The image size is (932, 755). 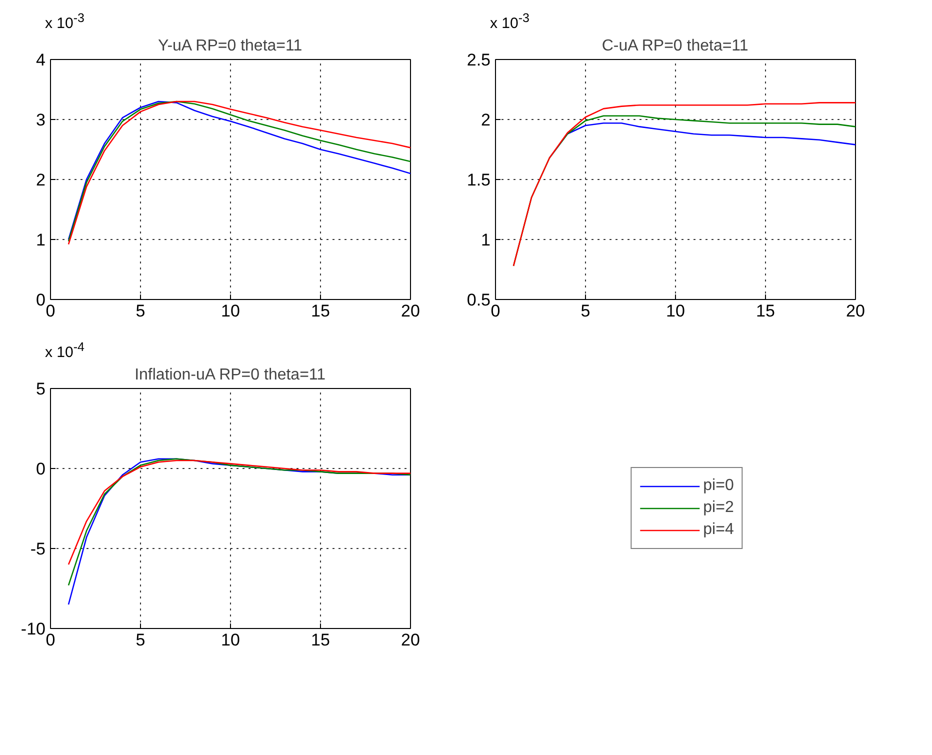 I want to click on legend-label: pi=4, so click(x=718, y=530).